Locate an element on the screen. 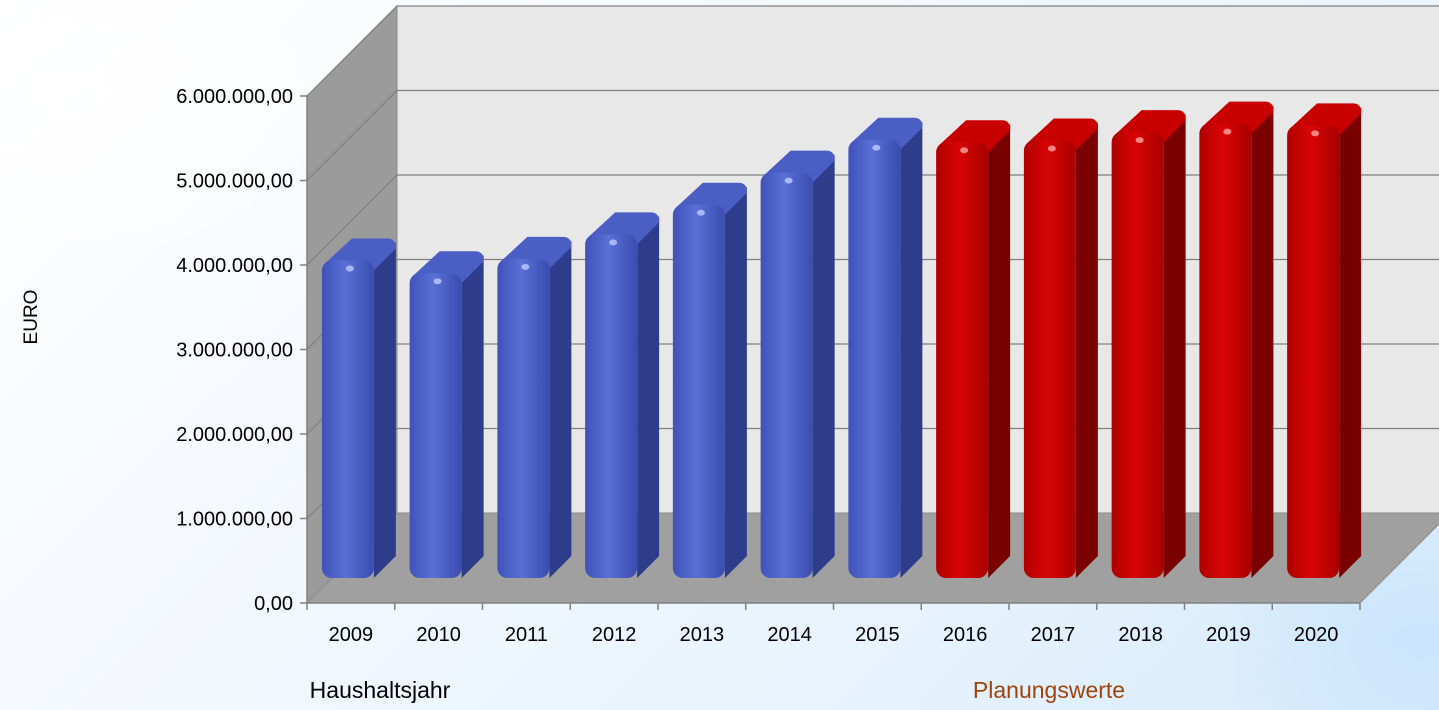 The height and width of the screenshot is (710, 1439). y-tick-label: 5.000.000,00 is located at coordinates (234, 182).